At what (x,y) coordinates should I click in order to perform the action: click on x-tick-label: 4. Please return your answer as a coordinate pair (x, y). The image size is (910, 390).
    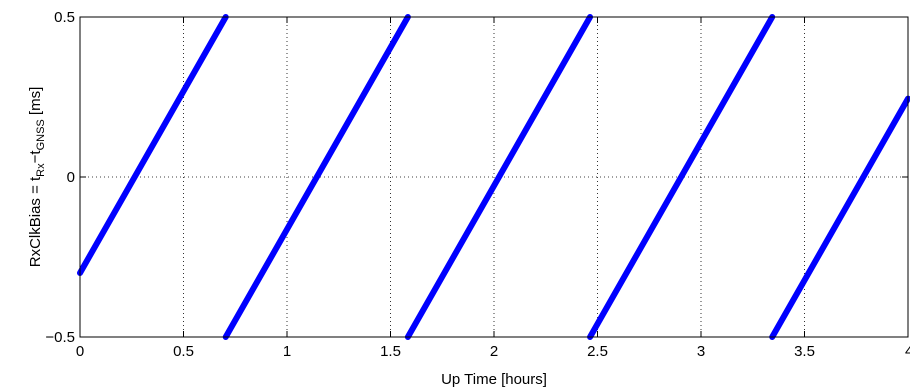
    Looking at the image, I should click on (907, 351).